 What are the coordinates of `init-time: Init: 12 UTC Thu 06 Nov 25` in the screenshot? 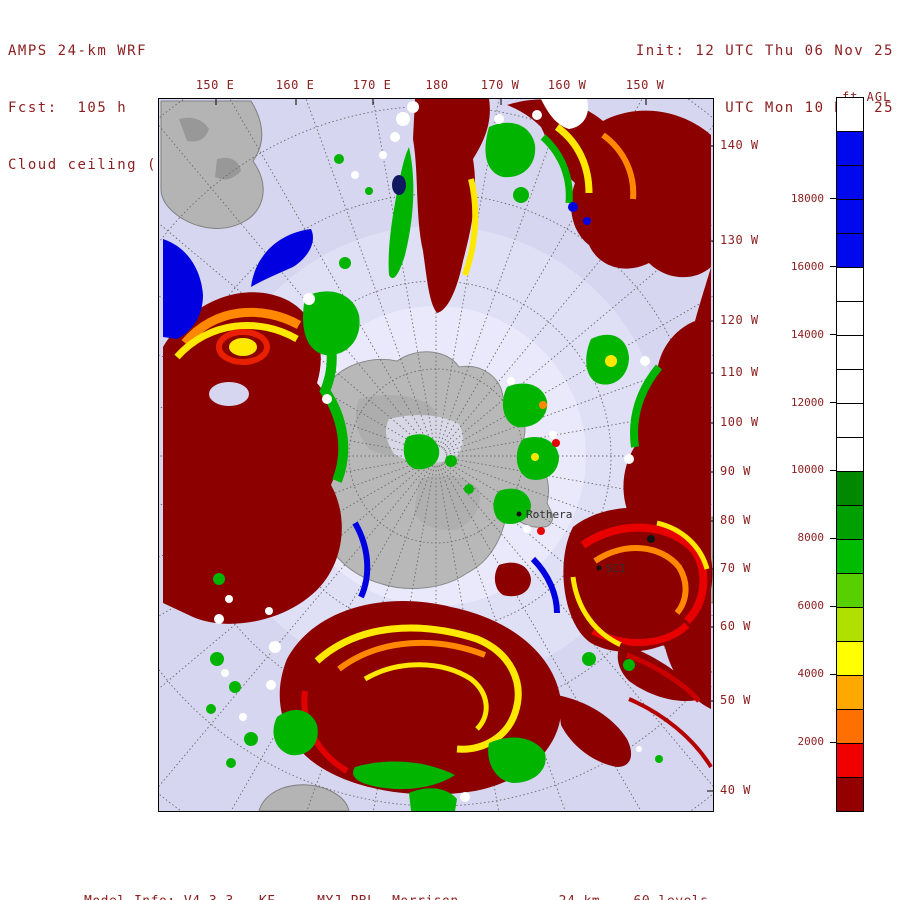 It's located at (764, 51).